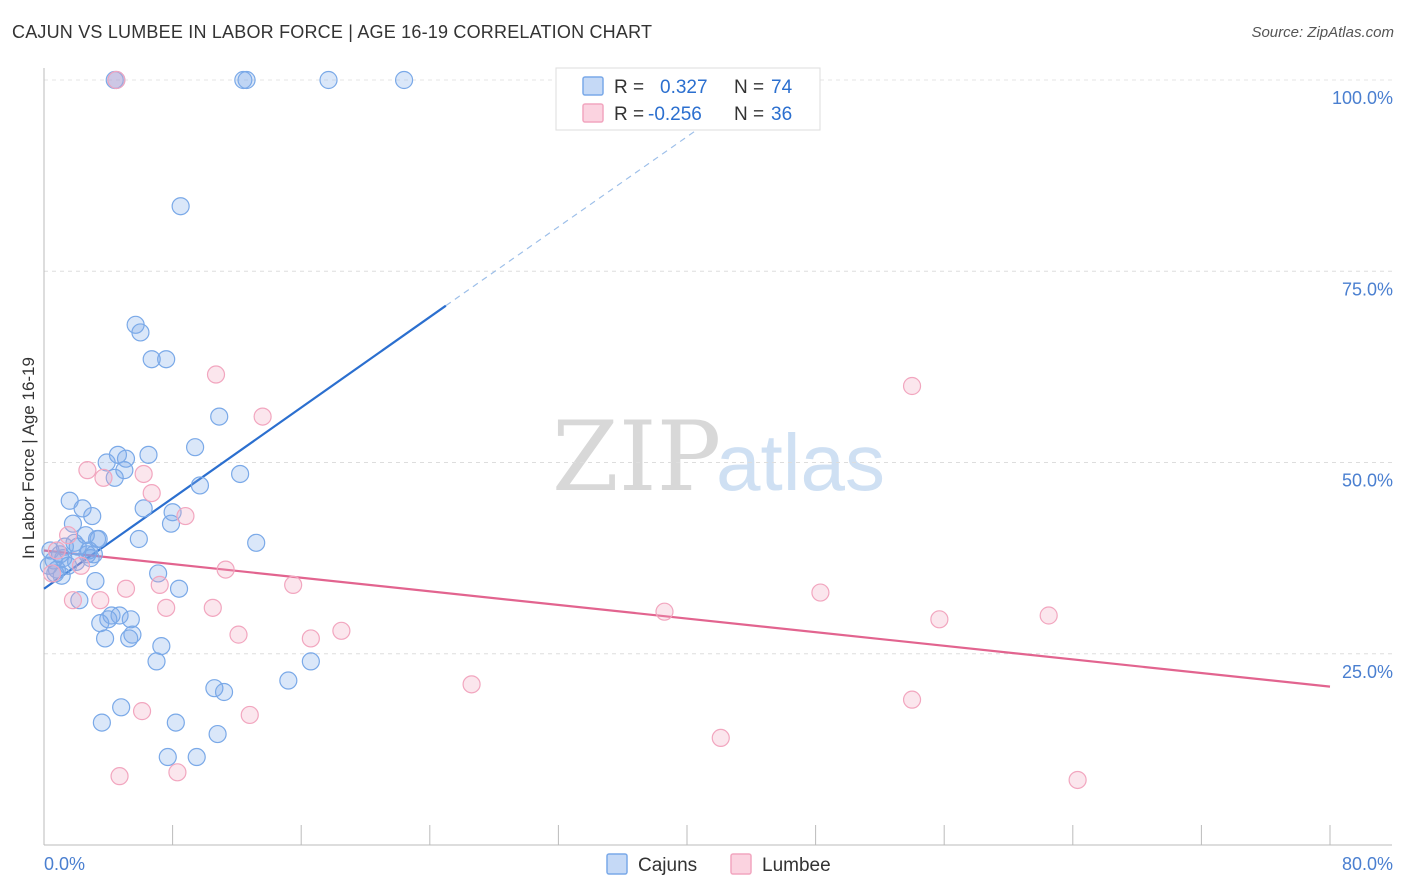  Describe the element at coordinates (796, 865) in the screenshot. I see `legend-label-lumbee: Lumbee` at that location.